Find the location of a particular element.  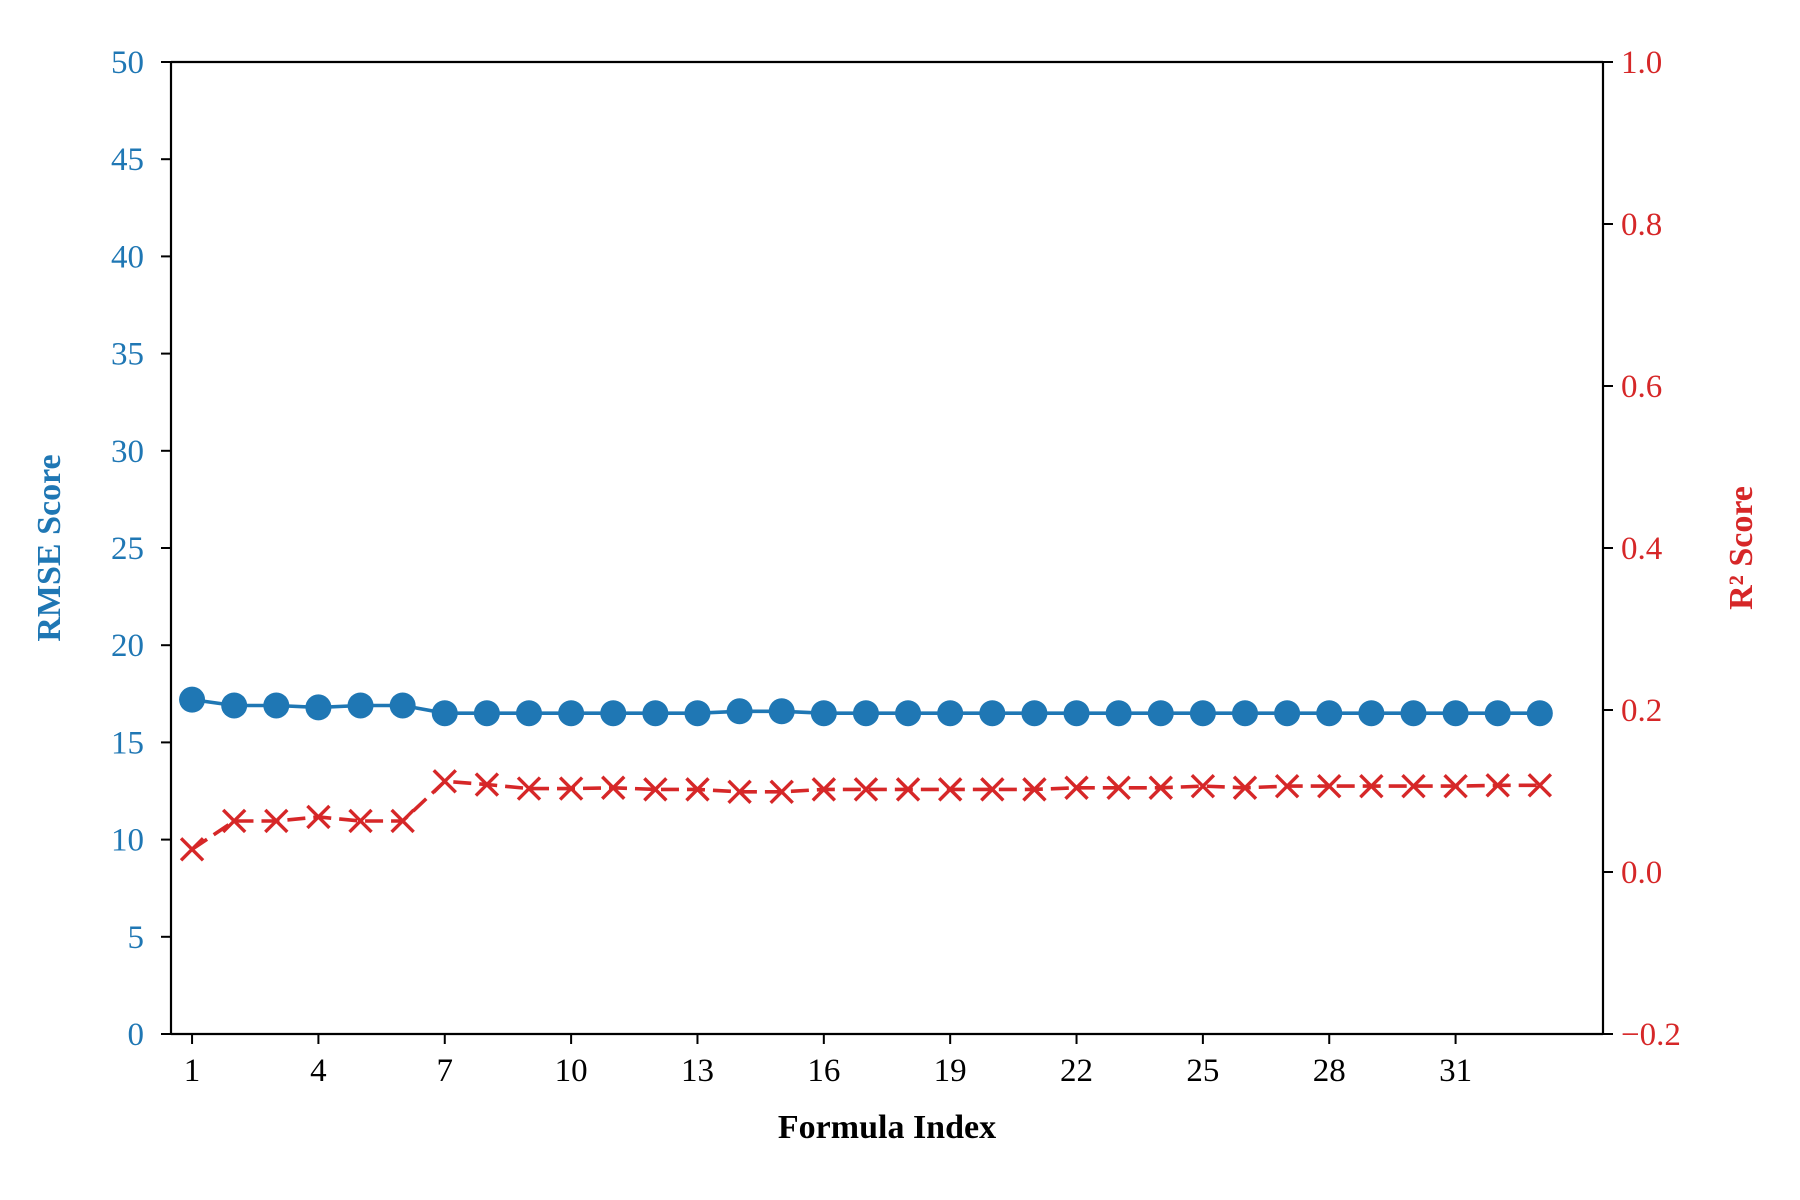

left-y-tick-label: 10 is located at coordinates (127, 841).